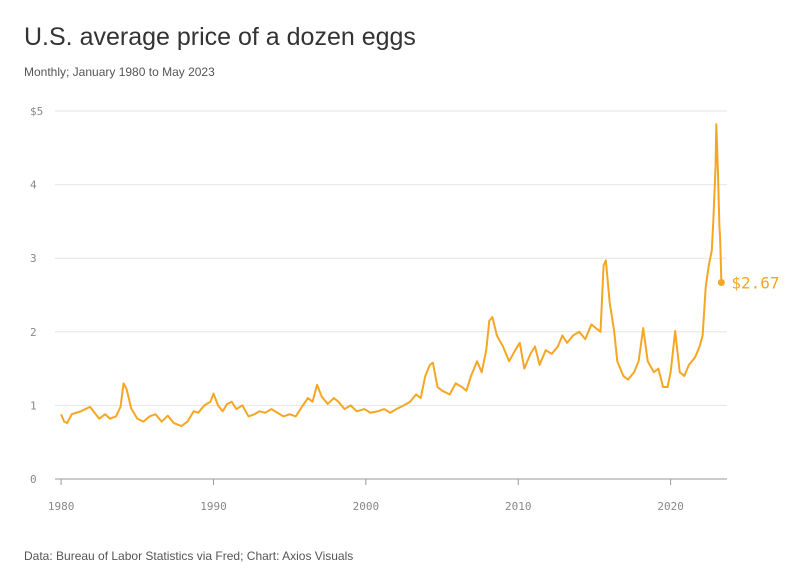  Describe the element at coordinates (755, 282) in the screenshot. I see `value-label: $2.67` at that location.